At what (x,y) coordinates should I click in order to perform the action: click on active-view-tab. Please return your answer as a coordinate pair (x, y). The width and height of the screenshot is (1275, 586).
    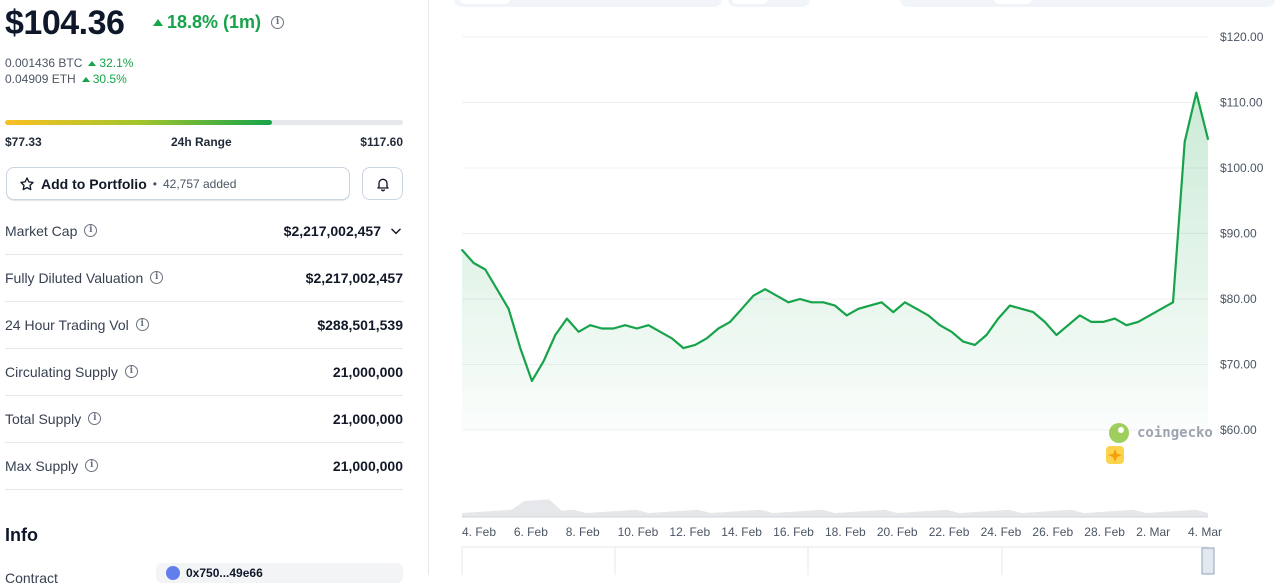
    Looking at the image, I should click on (750, 2).